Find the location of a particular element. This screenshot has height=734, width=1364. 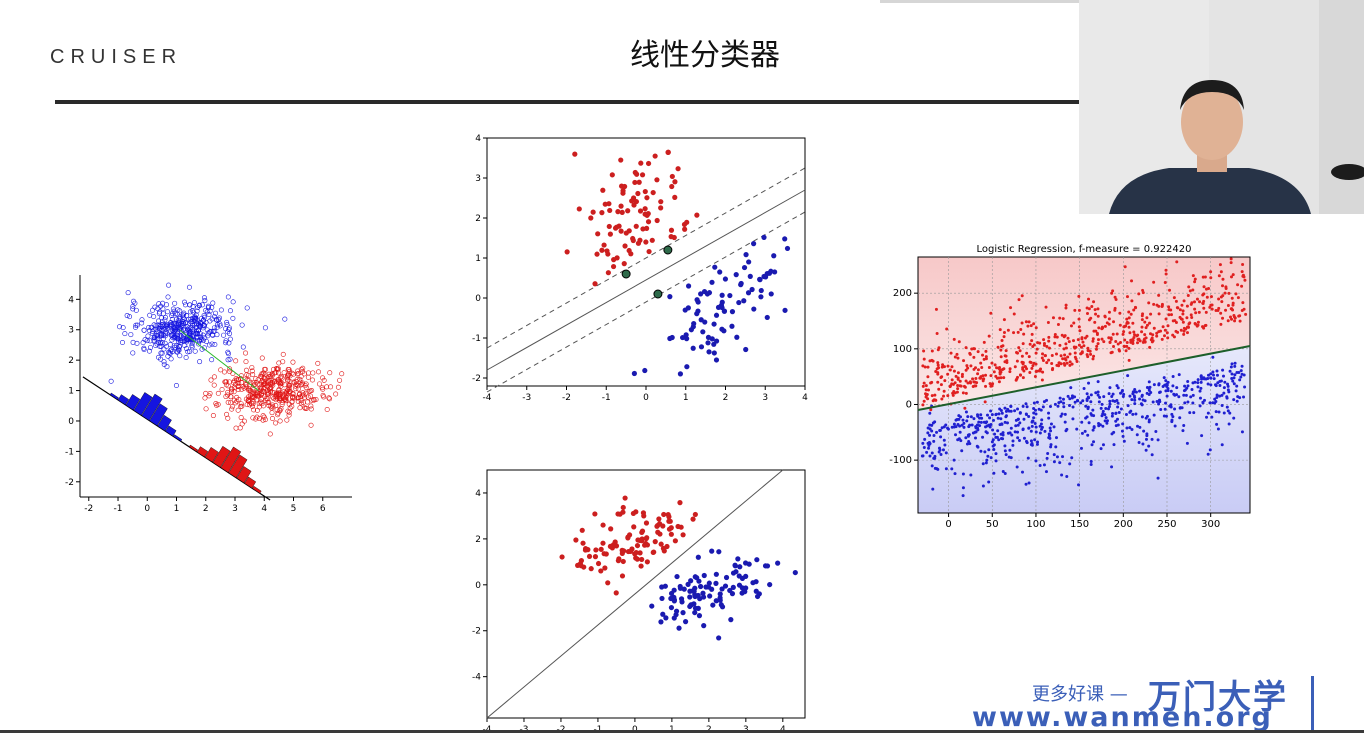

watermark-url: www.wanmen.org is located at coordinates (1122, 717).